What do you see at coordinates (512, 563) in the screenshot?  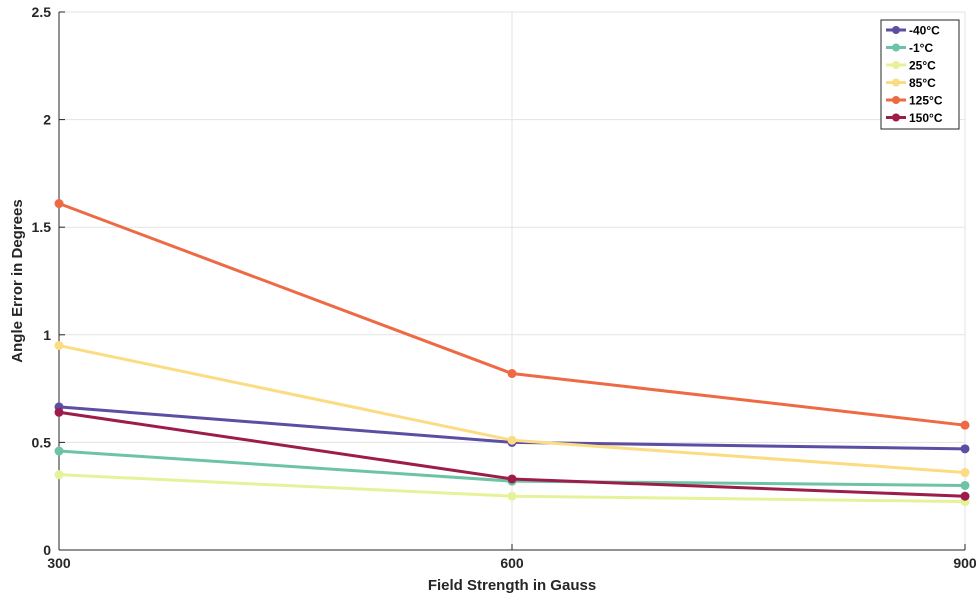 I see `x-tick-label: 600` at bounding box center [512, 563].